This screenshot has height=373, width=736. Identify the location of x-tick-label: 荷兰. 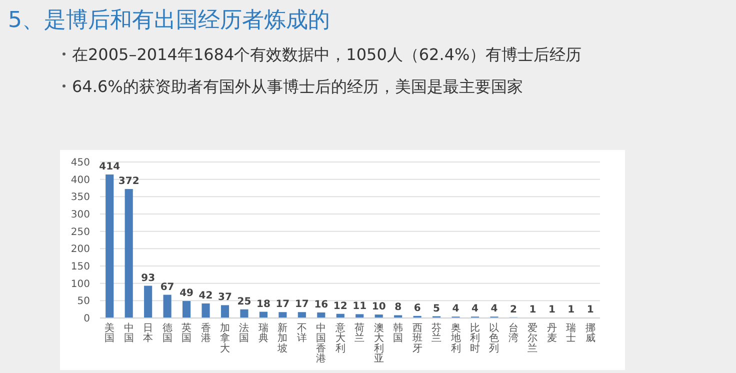
(359, 333).